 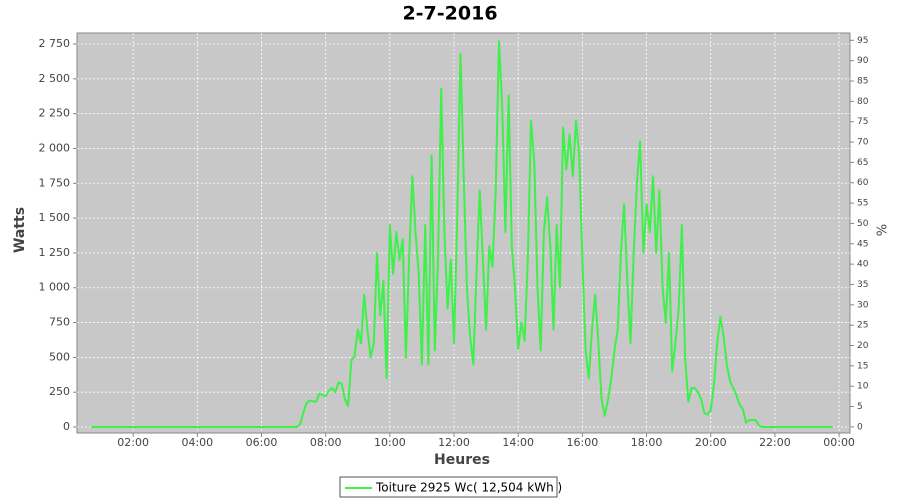 I want to click on x-tick-label: 06:00, so click(x=262, y=442).